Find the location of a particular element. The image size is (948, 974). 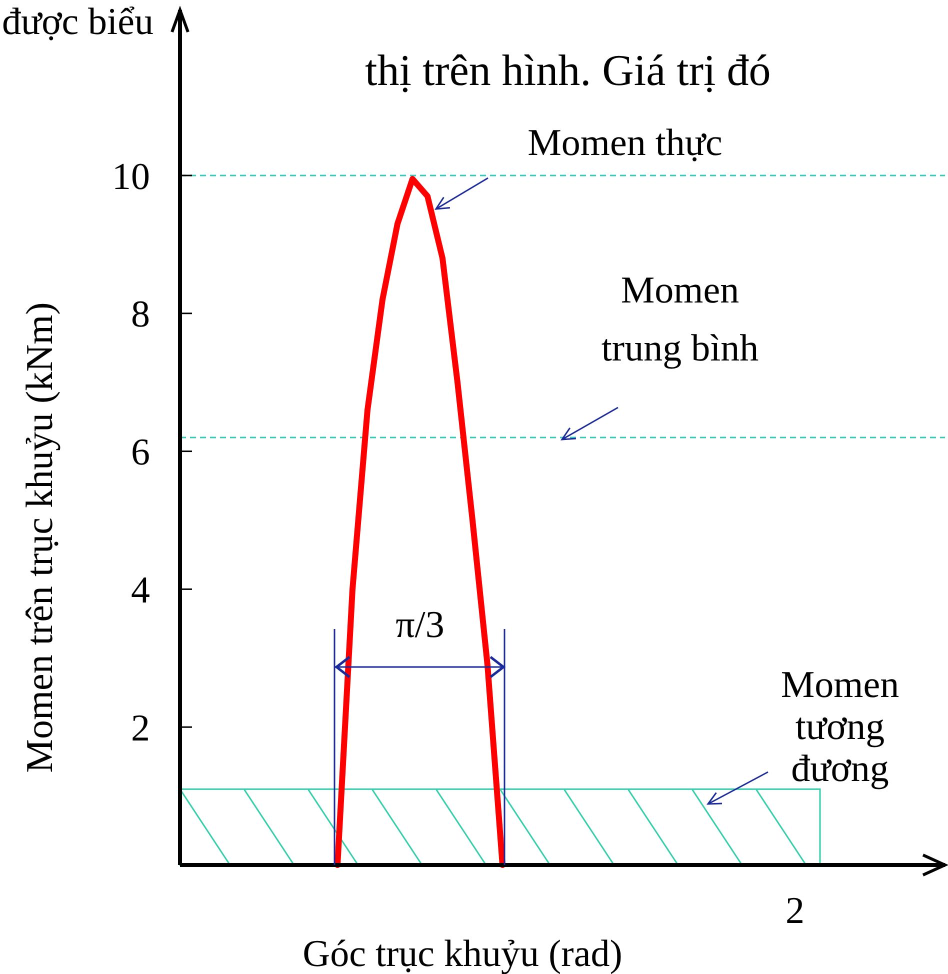

y-tick-label: 8 is located at coordinates (140, 315).